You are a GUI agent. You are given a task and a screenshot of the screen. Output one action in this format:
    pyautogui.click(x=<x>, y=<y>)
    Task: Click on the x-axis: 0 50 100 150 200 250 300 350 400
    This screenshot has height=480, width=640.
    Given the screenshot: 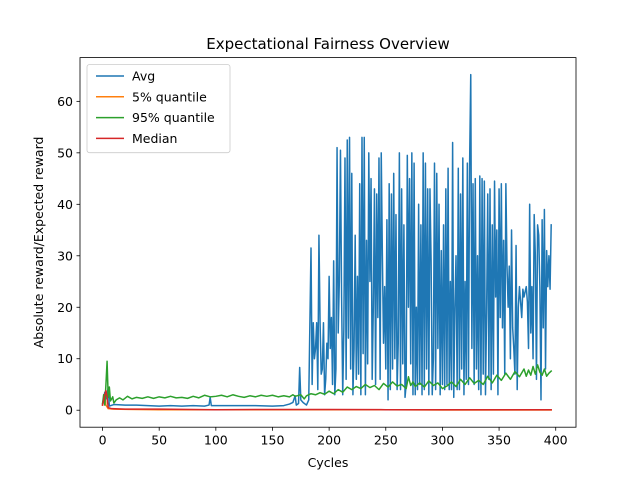 What is the action you would take?
    pyautogui.click(x=333, y=437)
    